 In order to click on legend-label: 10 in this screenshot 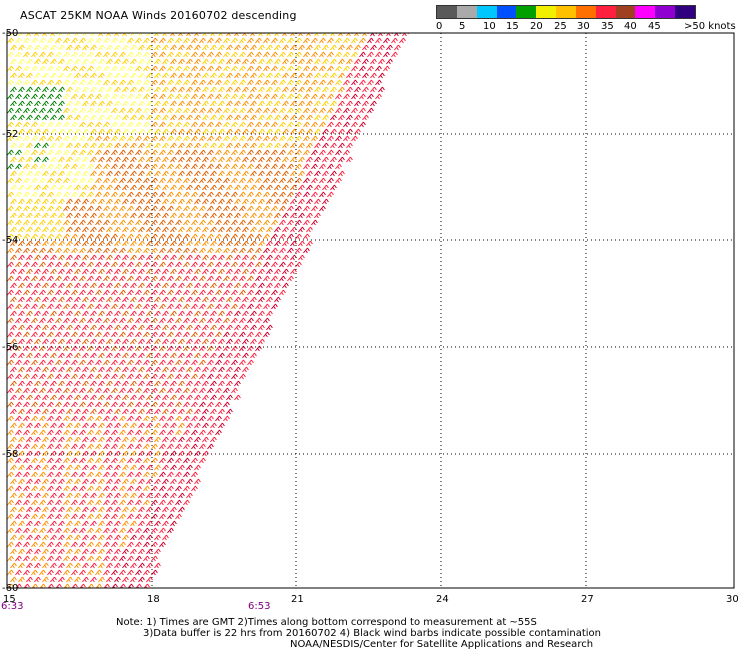, I will do `click(489, 26)`.